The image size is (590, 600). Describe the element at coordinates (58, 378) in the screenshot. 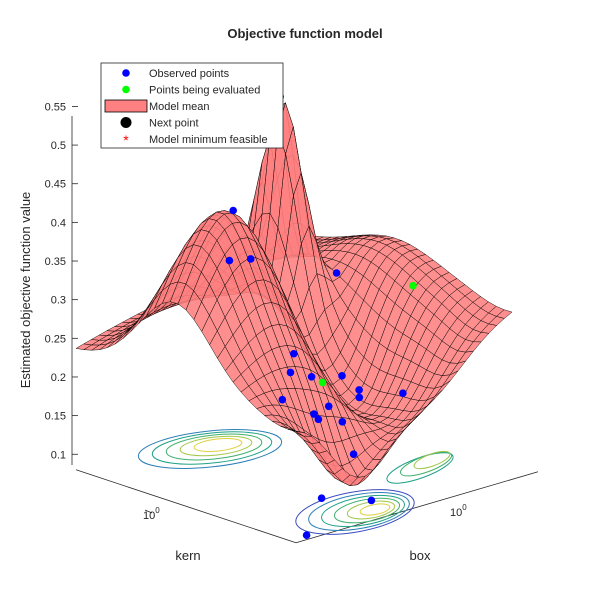

I see `z-tick-label: 0.2` at that location.